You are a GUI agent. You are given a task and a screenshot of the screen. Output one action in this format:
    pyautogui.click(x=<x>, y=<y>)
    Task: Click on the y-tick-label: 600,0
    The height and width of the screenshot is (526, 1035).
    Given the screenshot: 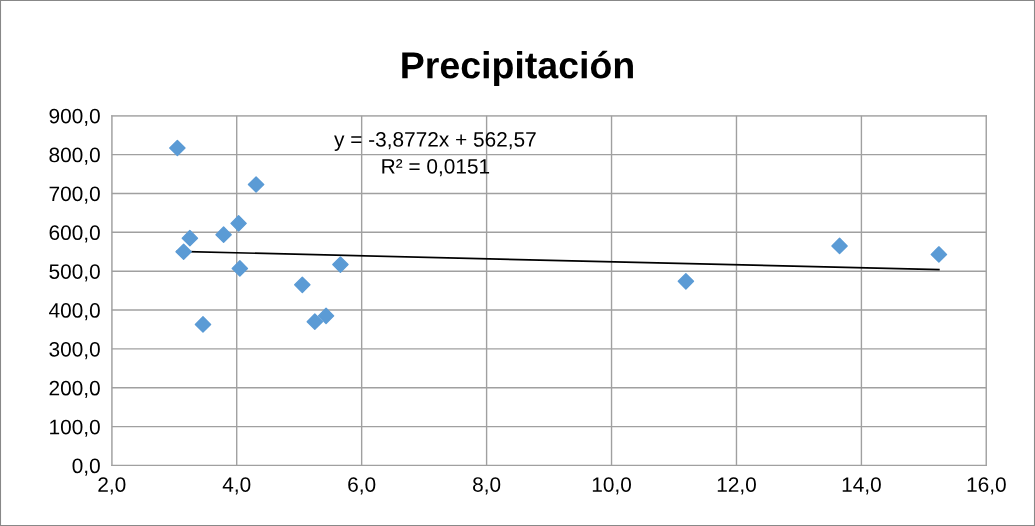 What is the action you would take?
    pyautogui.click(x=74, y=234)
    